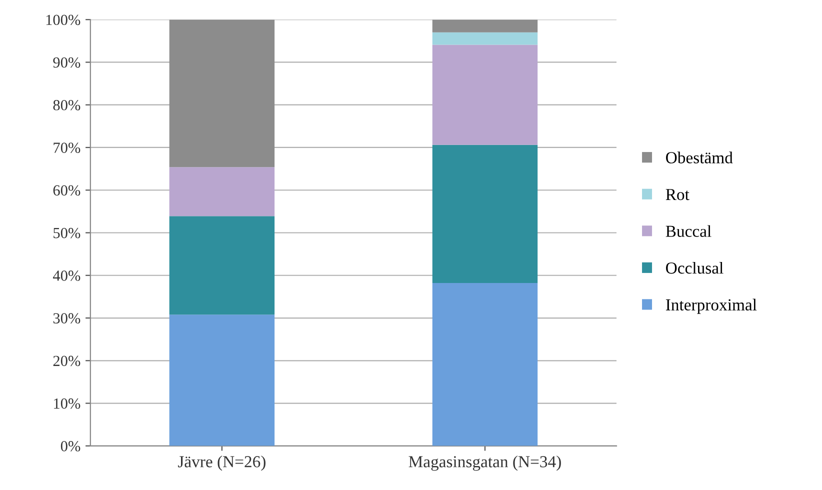  Describe the element at coordinates (678, 194) in the screenshot. I see `legend-label: Rot` at that location.